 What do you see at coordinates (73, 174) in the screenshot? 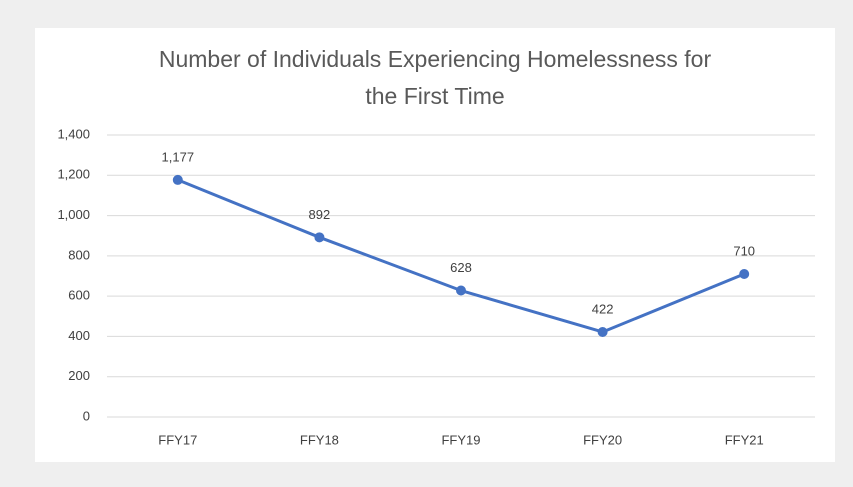
I see `y-tick-label: 1,200` at bounding box center [73, 174].